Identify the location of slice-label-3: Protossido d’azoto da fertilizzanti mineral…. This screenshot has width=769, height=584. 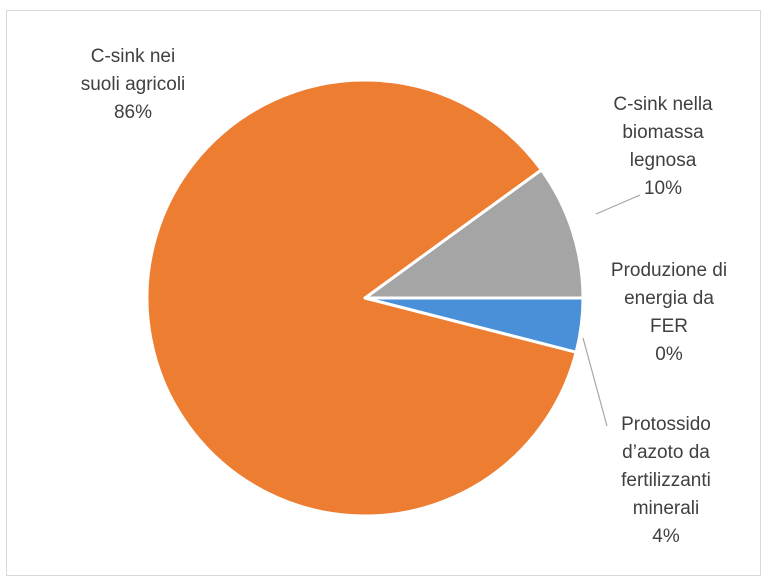
(666, 480).